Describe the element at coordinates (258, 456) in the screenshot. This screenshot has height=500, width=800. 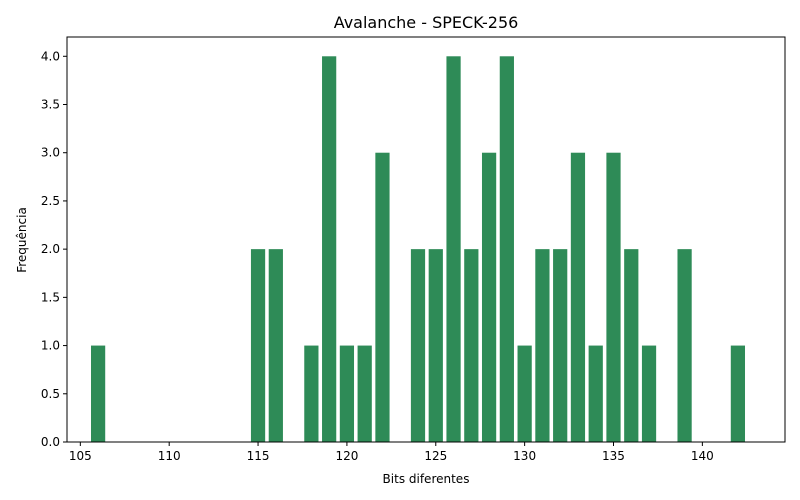
I see `x-tick-label: 115` at that location.